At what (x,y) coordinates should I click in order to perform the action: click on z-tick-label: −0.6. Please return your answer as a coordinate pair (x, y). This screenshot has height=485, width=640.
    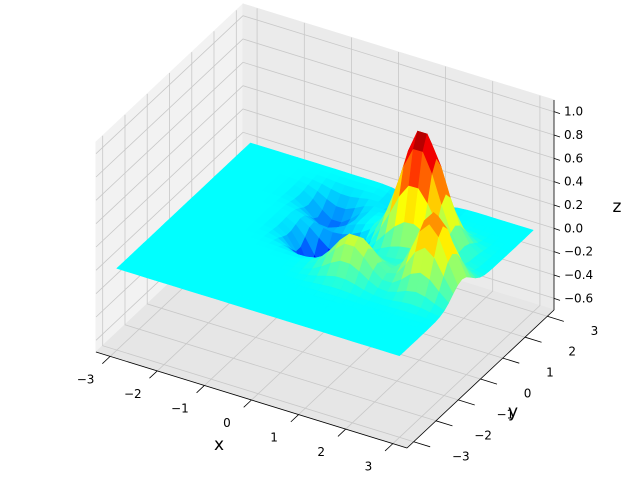
    Looking at the image, I should click on (578, 298).